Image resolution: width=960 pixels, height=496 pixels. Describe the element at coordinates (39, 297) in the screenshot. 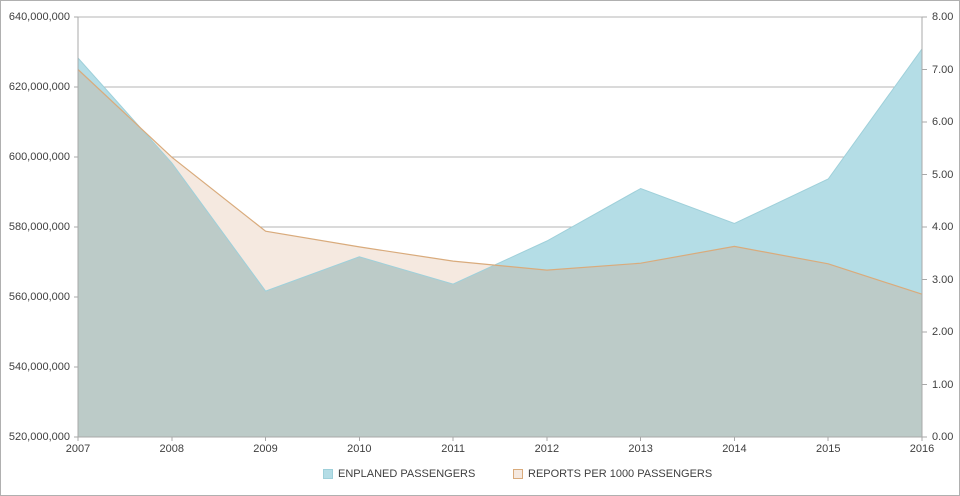

I see `left-axis-tick-label: 560,000,000` at that location.